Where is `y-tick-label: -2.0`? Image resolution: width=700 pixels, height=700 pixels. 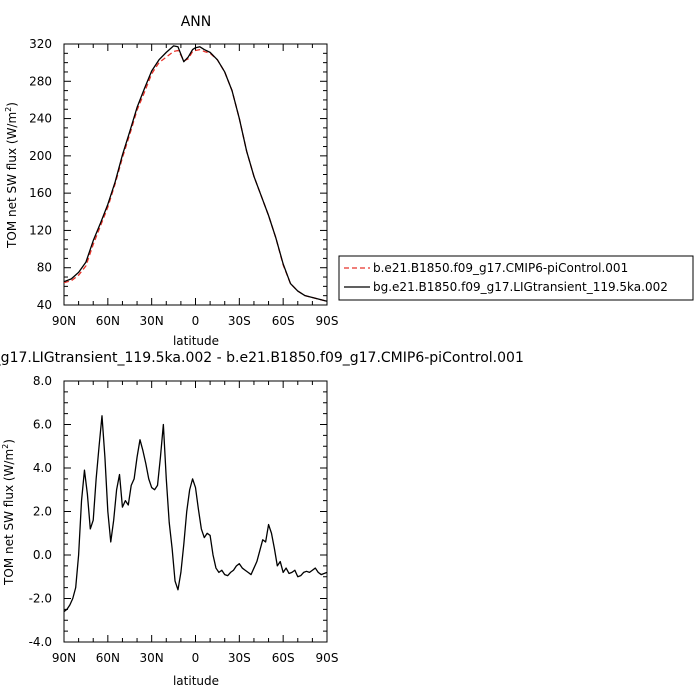
y-tick-label: -2.0 is located at coordinates (40, 599).